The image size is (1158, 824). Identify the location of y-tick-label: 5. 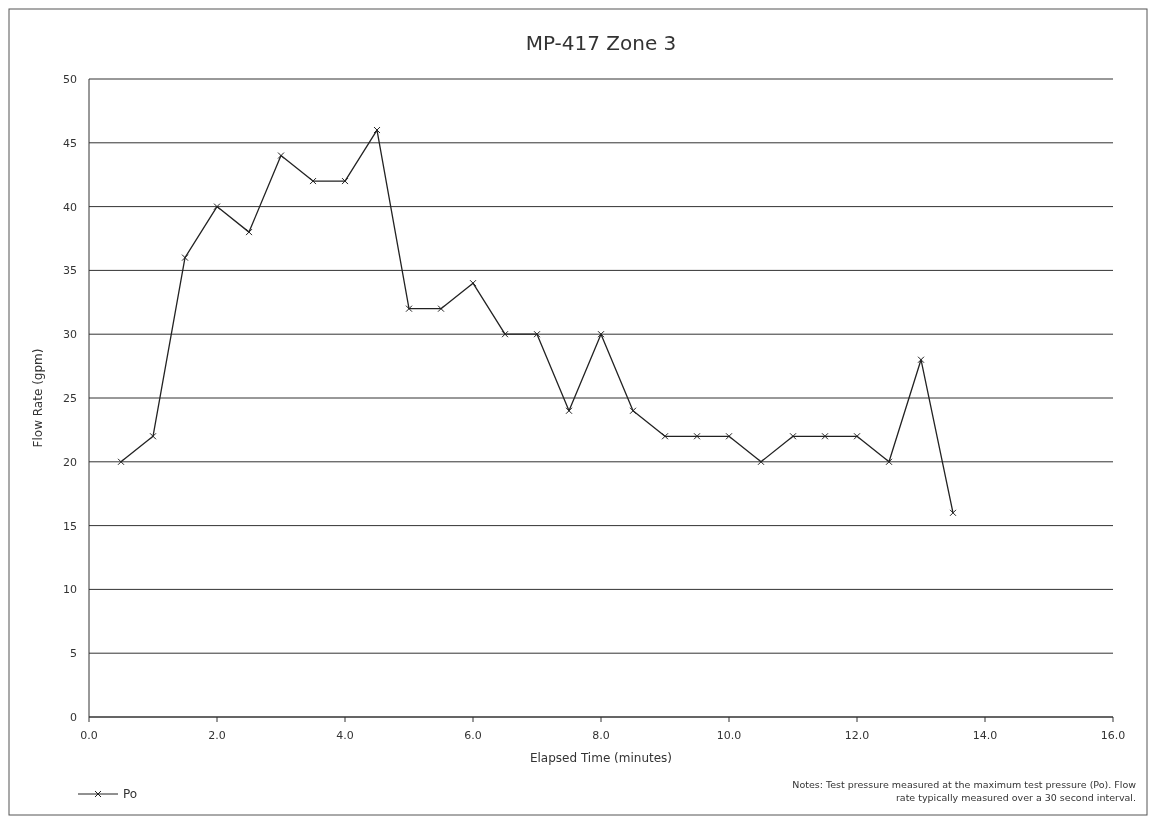
(73, 654).